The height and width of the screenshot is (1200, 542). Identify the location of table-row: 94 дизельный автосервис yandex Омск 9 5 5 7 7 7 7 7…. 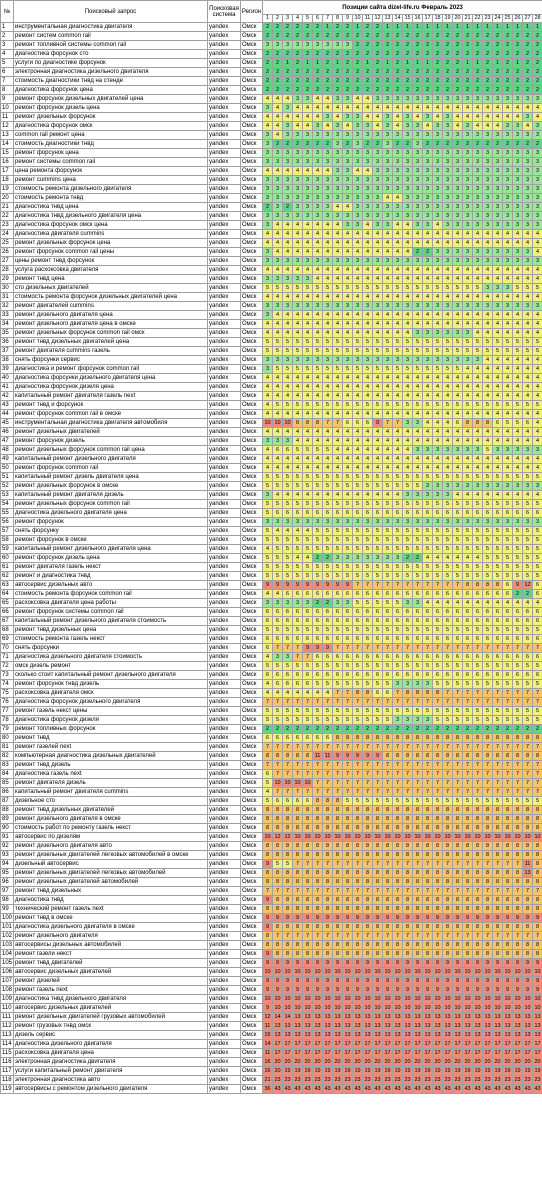
(271, 864).